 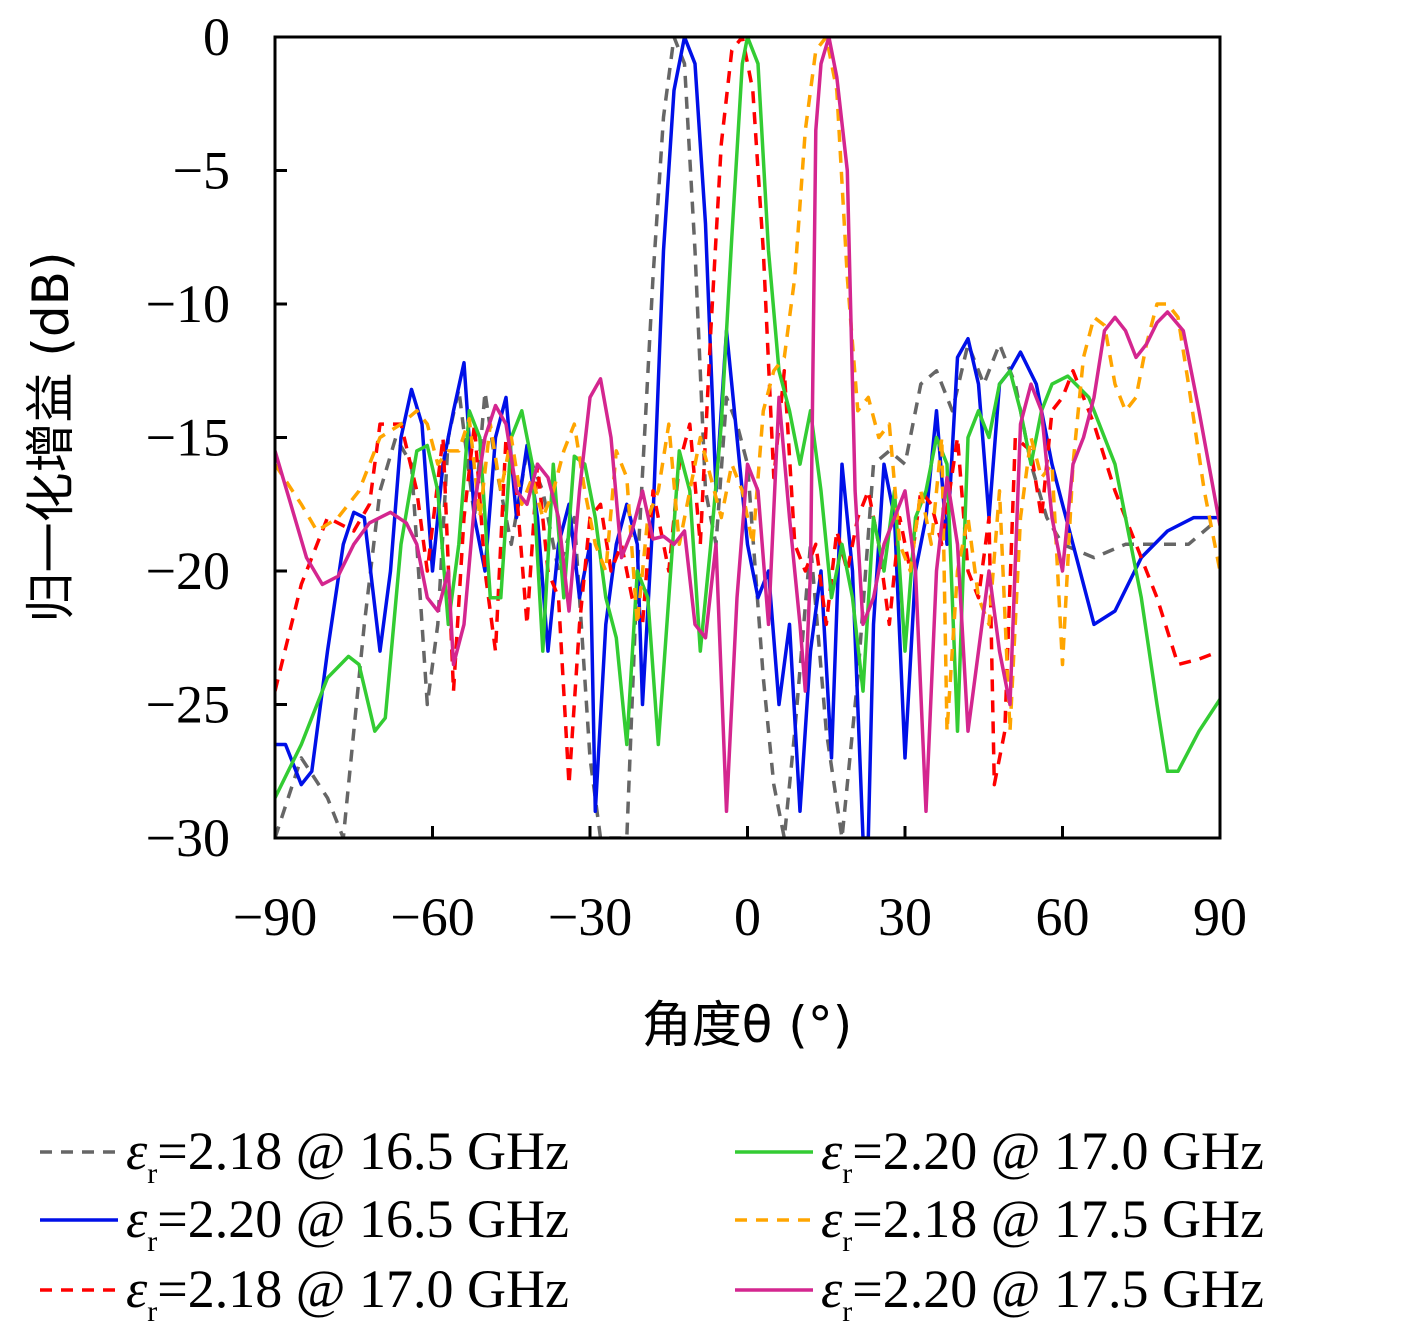 I want to click on x-axis-title: 角度θ (°), so click(x=747, y=1025).